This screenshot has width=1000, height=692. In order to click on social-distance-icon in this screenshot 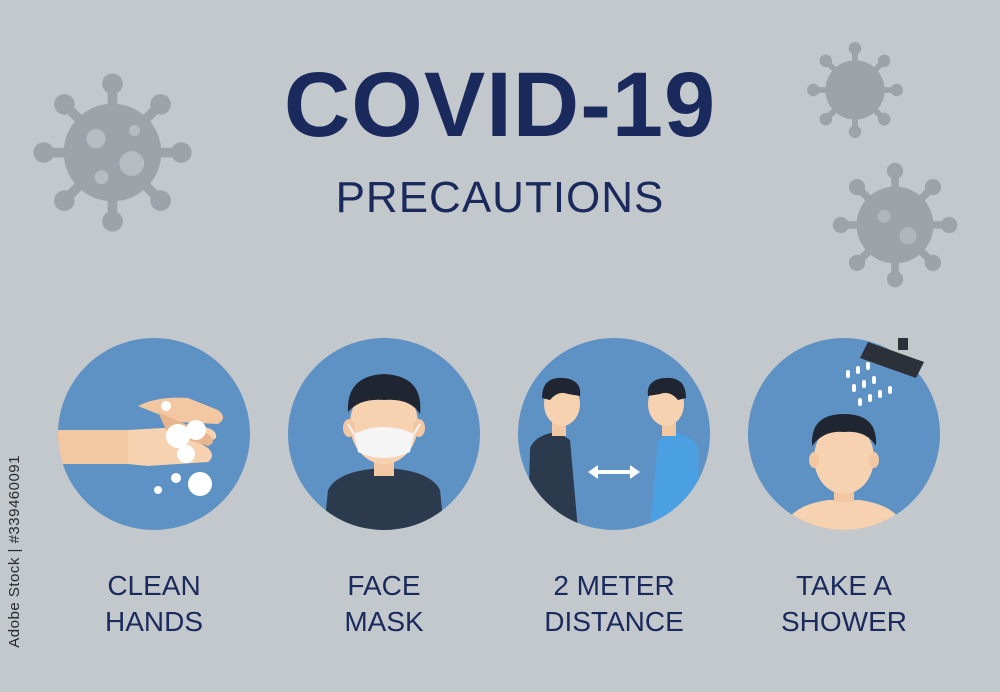, I will do `click(614, 434)`.